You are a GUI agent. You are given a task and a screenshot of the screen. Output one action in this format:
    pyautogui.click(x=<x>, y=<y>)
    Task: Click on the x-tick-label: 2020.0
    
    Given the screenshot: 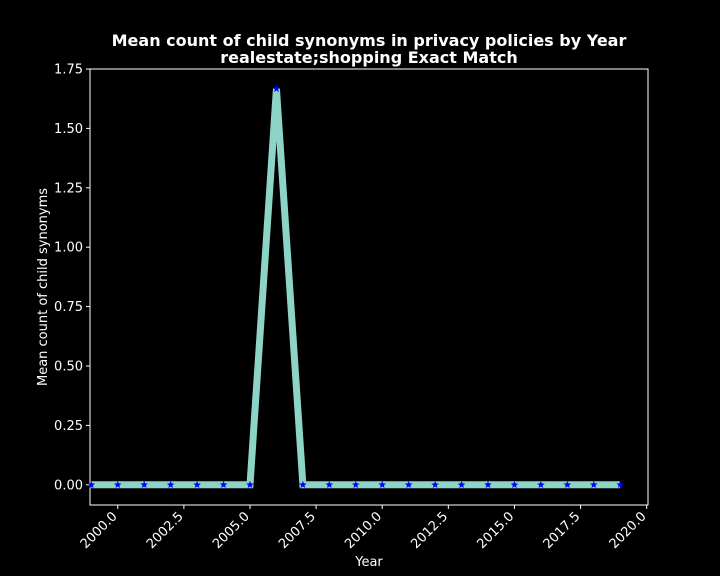 What is the action you would take?
    pyautogui.click(x=628, y=530)
    